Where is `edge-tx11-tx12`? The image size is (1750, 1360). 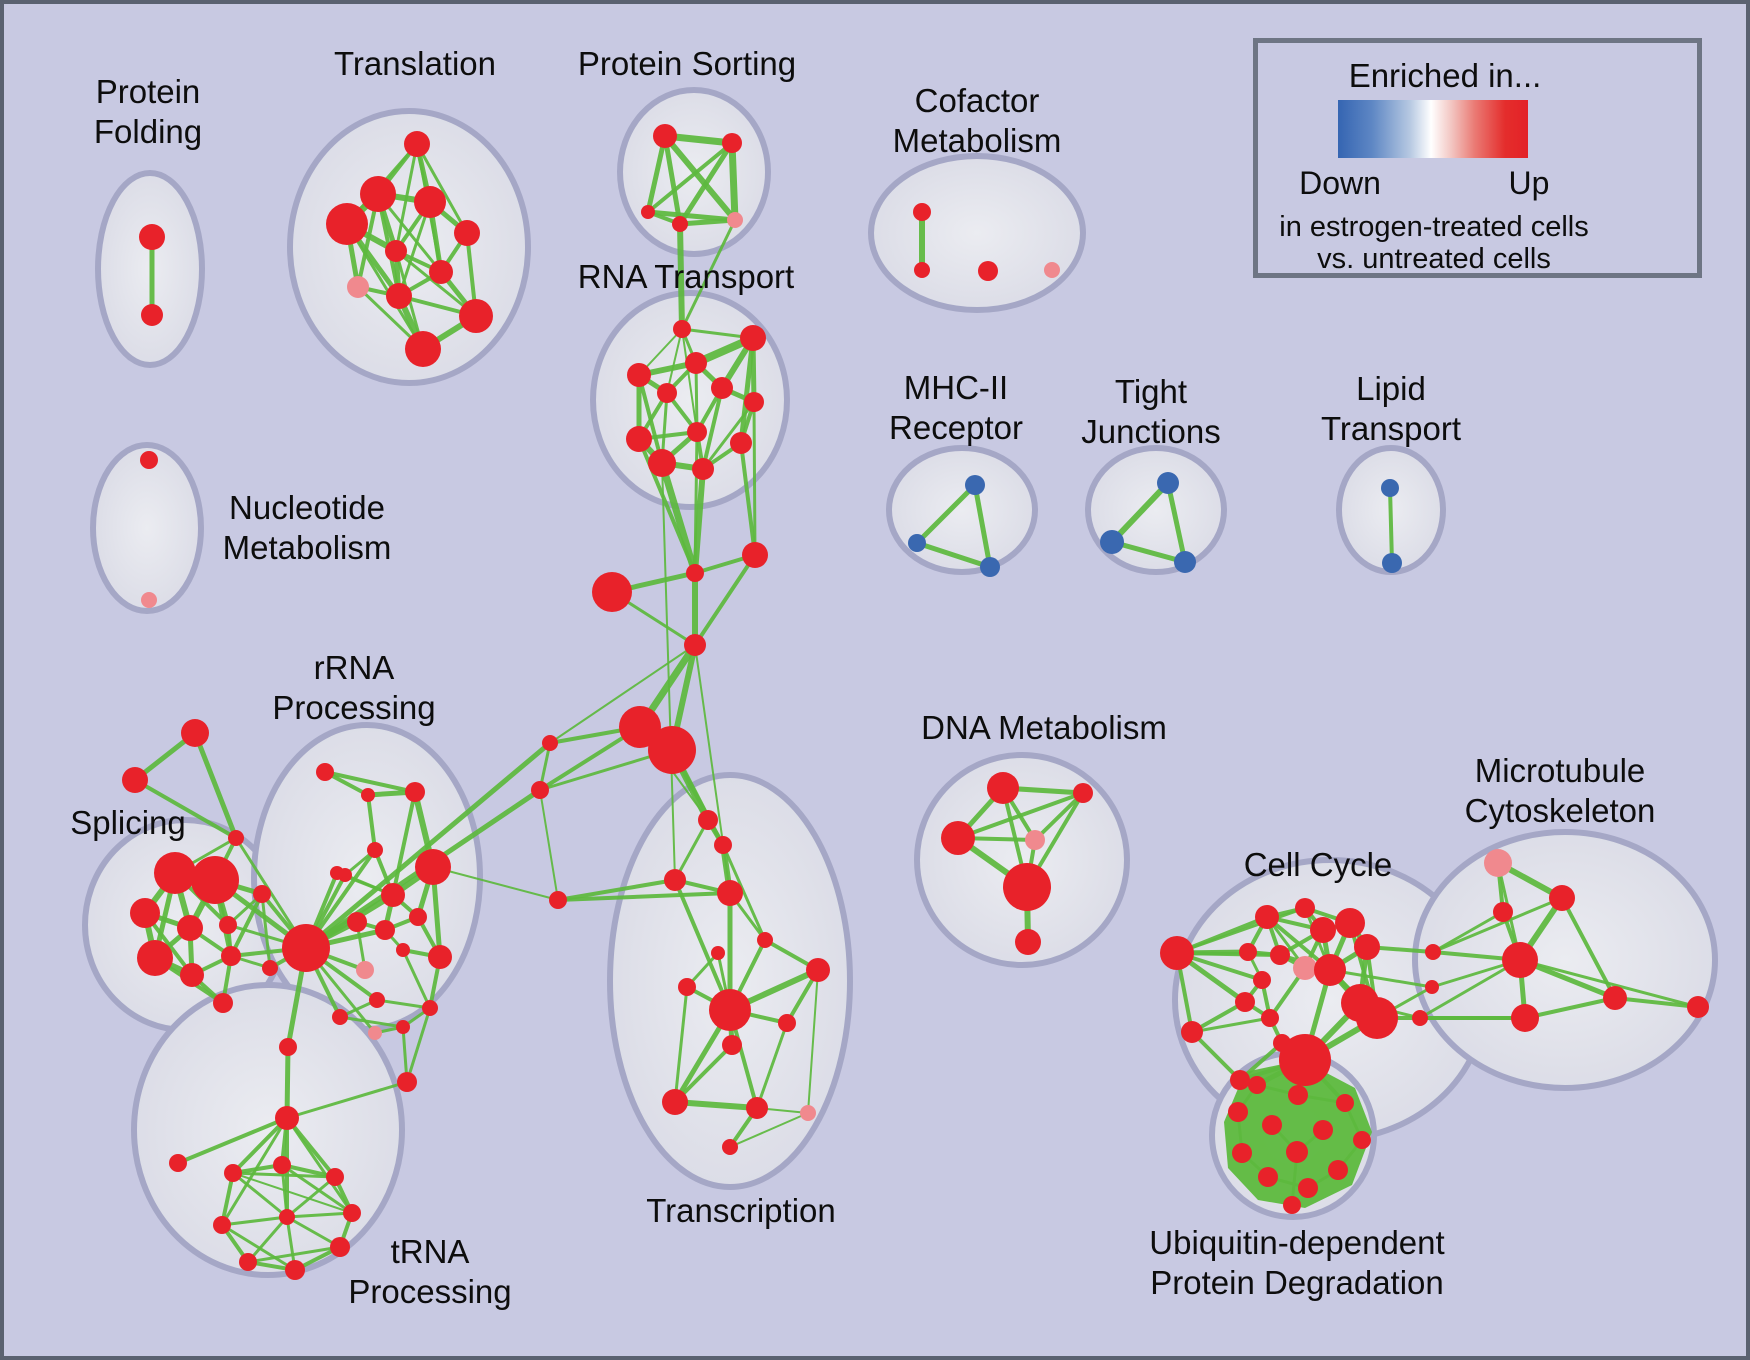
edge-tx11-tx12 is located at coordinates (703, 1073).